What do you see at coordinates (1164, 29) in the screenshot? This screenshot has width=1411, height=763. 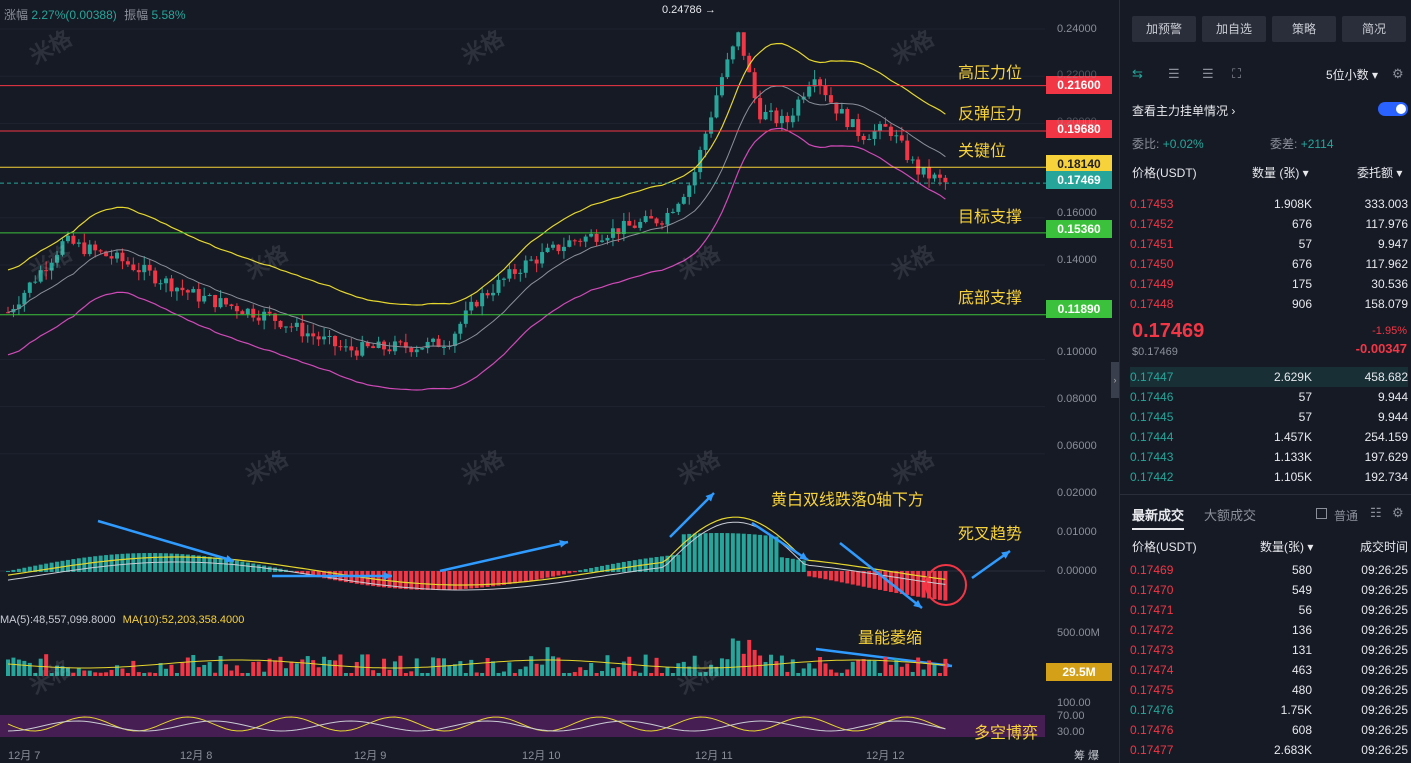 I see `add-alert-button: 加预警` at bounding box center [1164, 29].